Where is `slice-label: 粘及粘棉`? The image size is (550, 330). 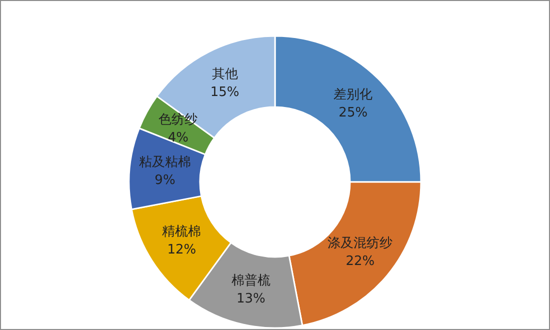 slice-label: 粘及粘棉 is located at coordinates (164, 162).